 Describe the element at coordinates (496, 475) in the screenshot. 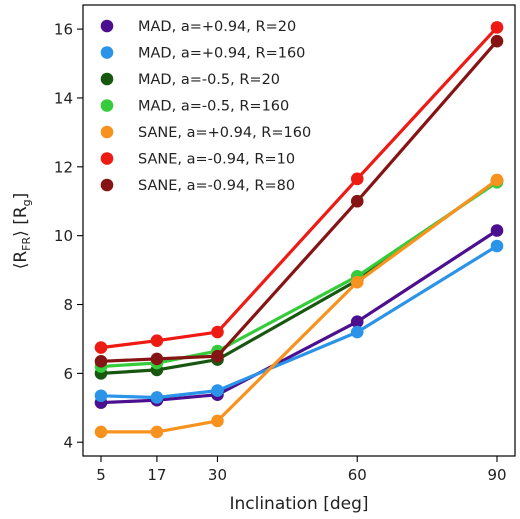

I see `x-tick-label: 90` at that location.